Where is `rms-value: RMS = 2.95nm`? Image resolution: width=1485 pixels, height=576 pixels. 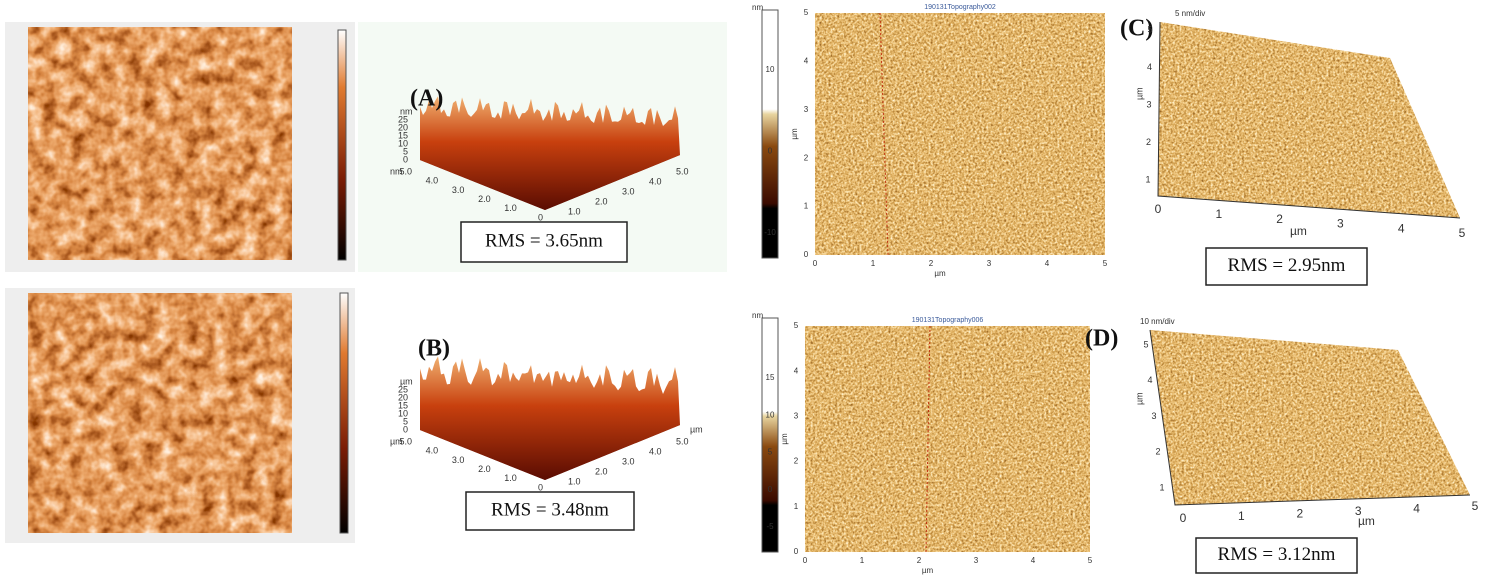
rms-value: RMS = 2.95nm is located at coordinates (1287, 265).